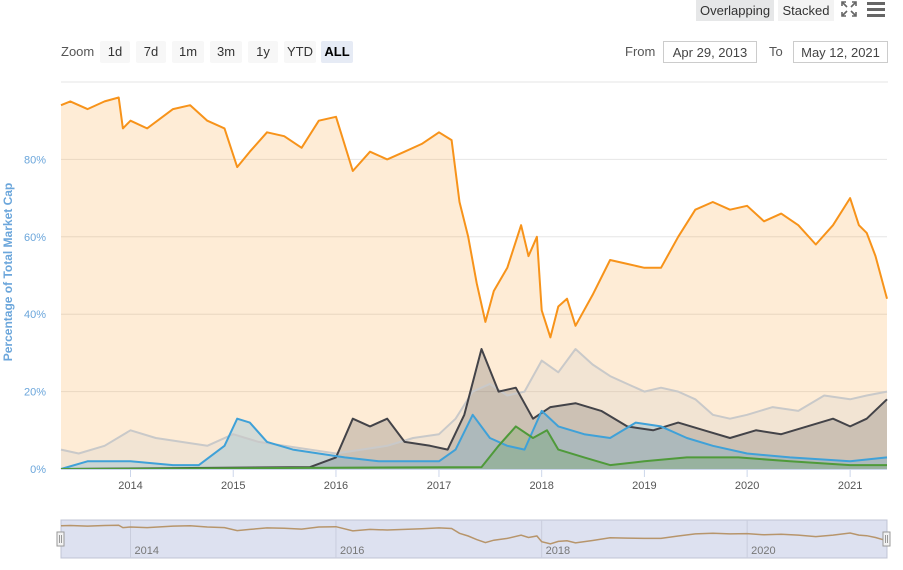 The image size is (903, 570). What do you see at coordinates (849, 9) in the screenshot?
I see `fullscreen-icon` at bounding box center [849, 9].